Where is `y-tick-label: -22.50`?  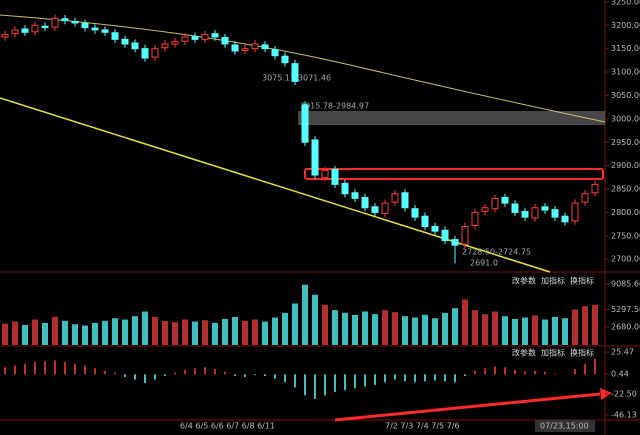
y-tick-label: -22.50 is located at coordinates (624, 394).